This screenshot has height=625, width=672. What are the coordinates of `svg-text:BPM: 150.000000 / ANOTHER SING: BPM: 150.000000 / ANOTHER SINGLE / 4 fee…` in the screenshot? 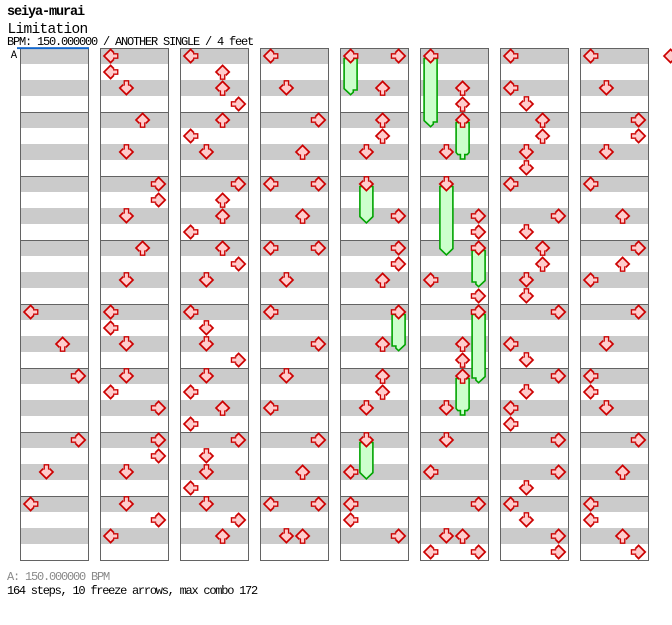 It's located at (130, 42).